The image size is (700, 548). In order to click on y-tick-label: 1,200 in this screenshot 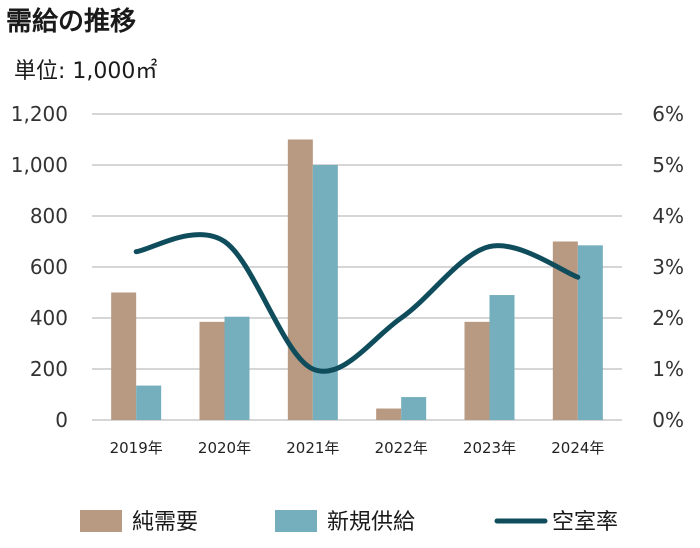, I will do `click(39, 114)`.